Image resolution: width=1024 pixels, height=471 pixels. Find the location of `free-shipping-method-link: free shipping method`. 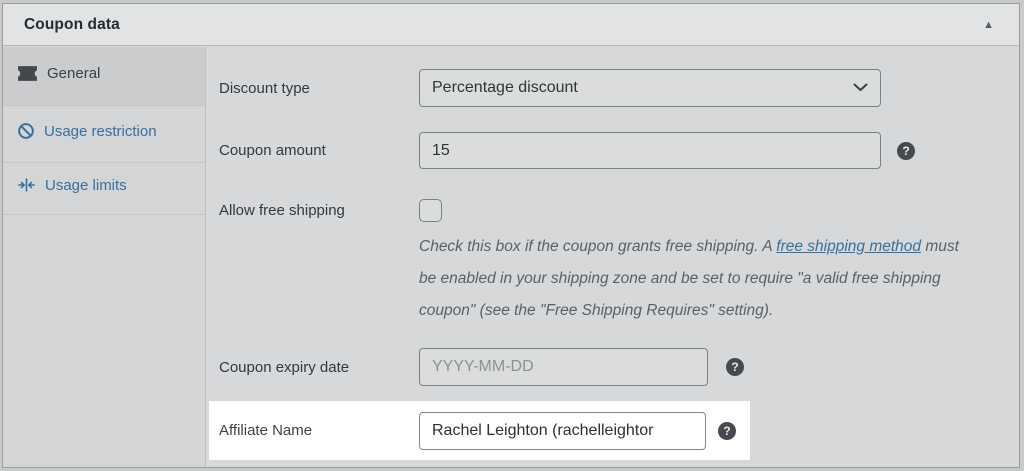

free-shipping-method-link: free shipping method is located at coordinates (849, 246).